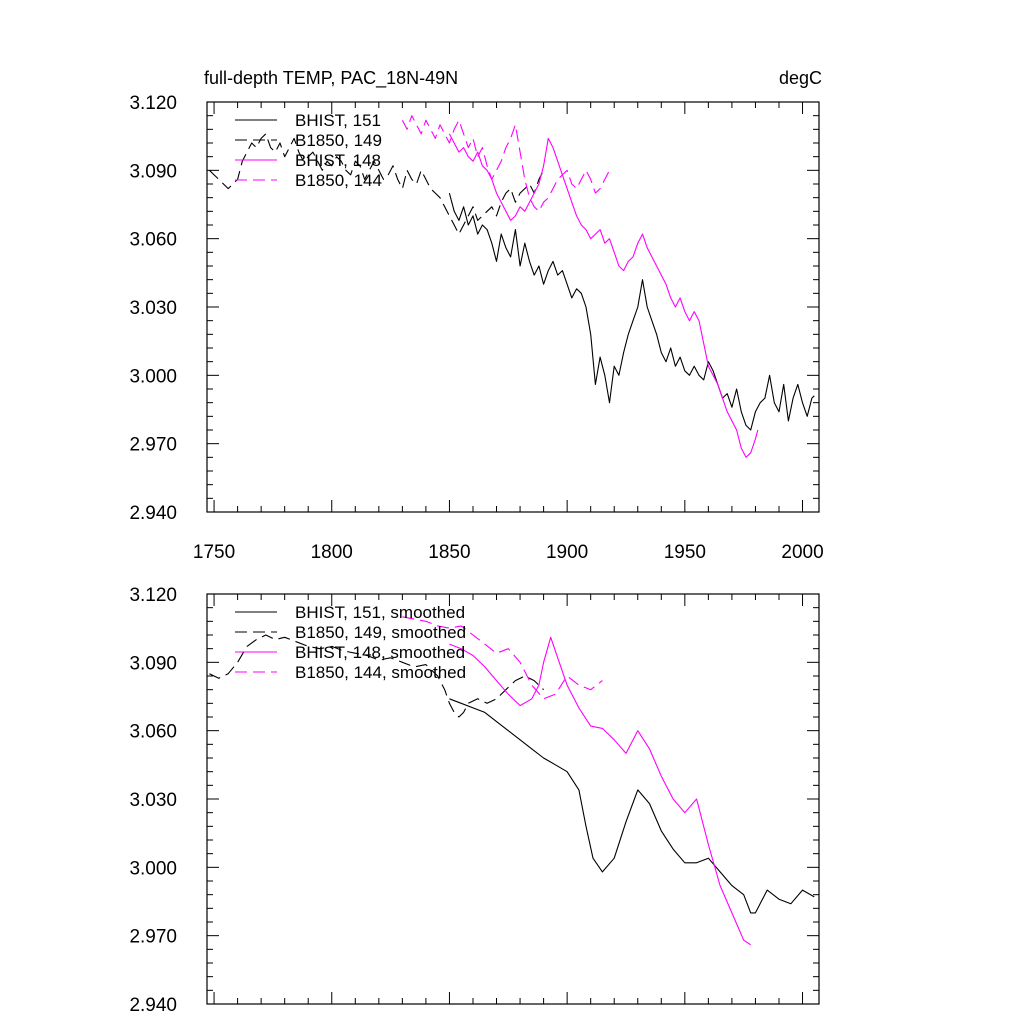 This screenshot has width=1024, height=1024. I want to click on legend-label: BHIST, 151, smoothed, so click(380, 612).